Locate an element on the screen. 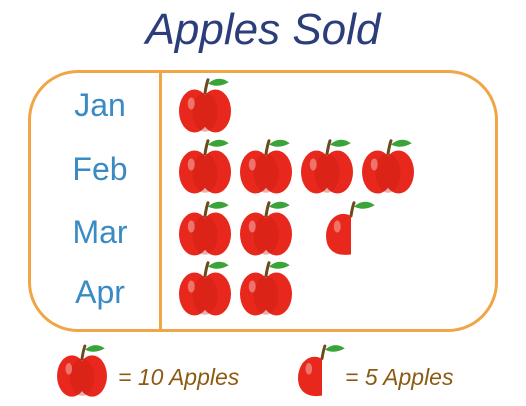 The image size is (526, 406). chart-divider is located at coordinates (160, 201).